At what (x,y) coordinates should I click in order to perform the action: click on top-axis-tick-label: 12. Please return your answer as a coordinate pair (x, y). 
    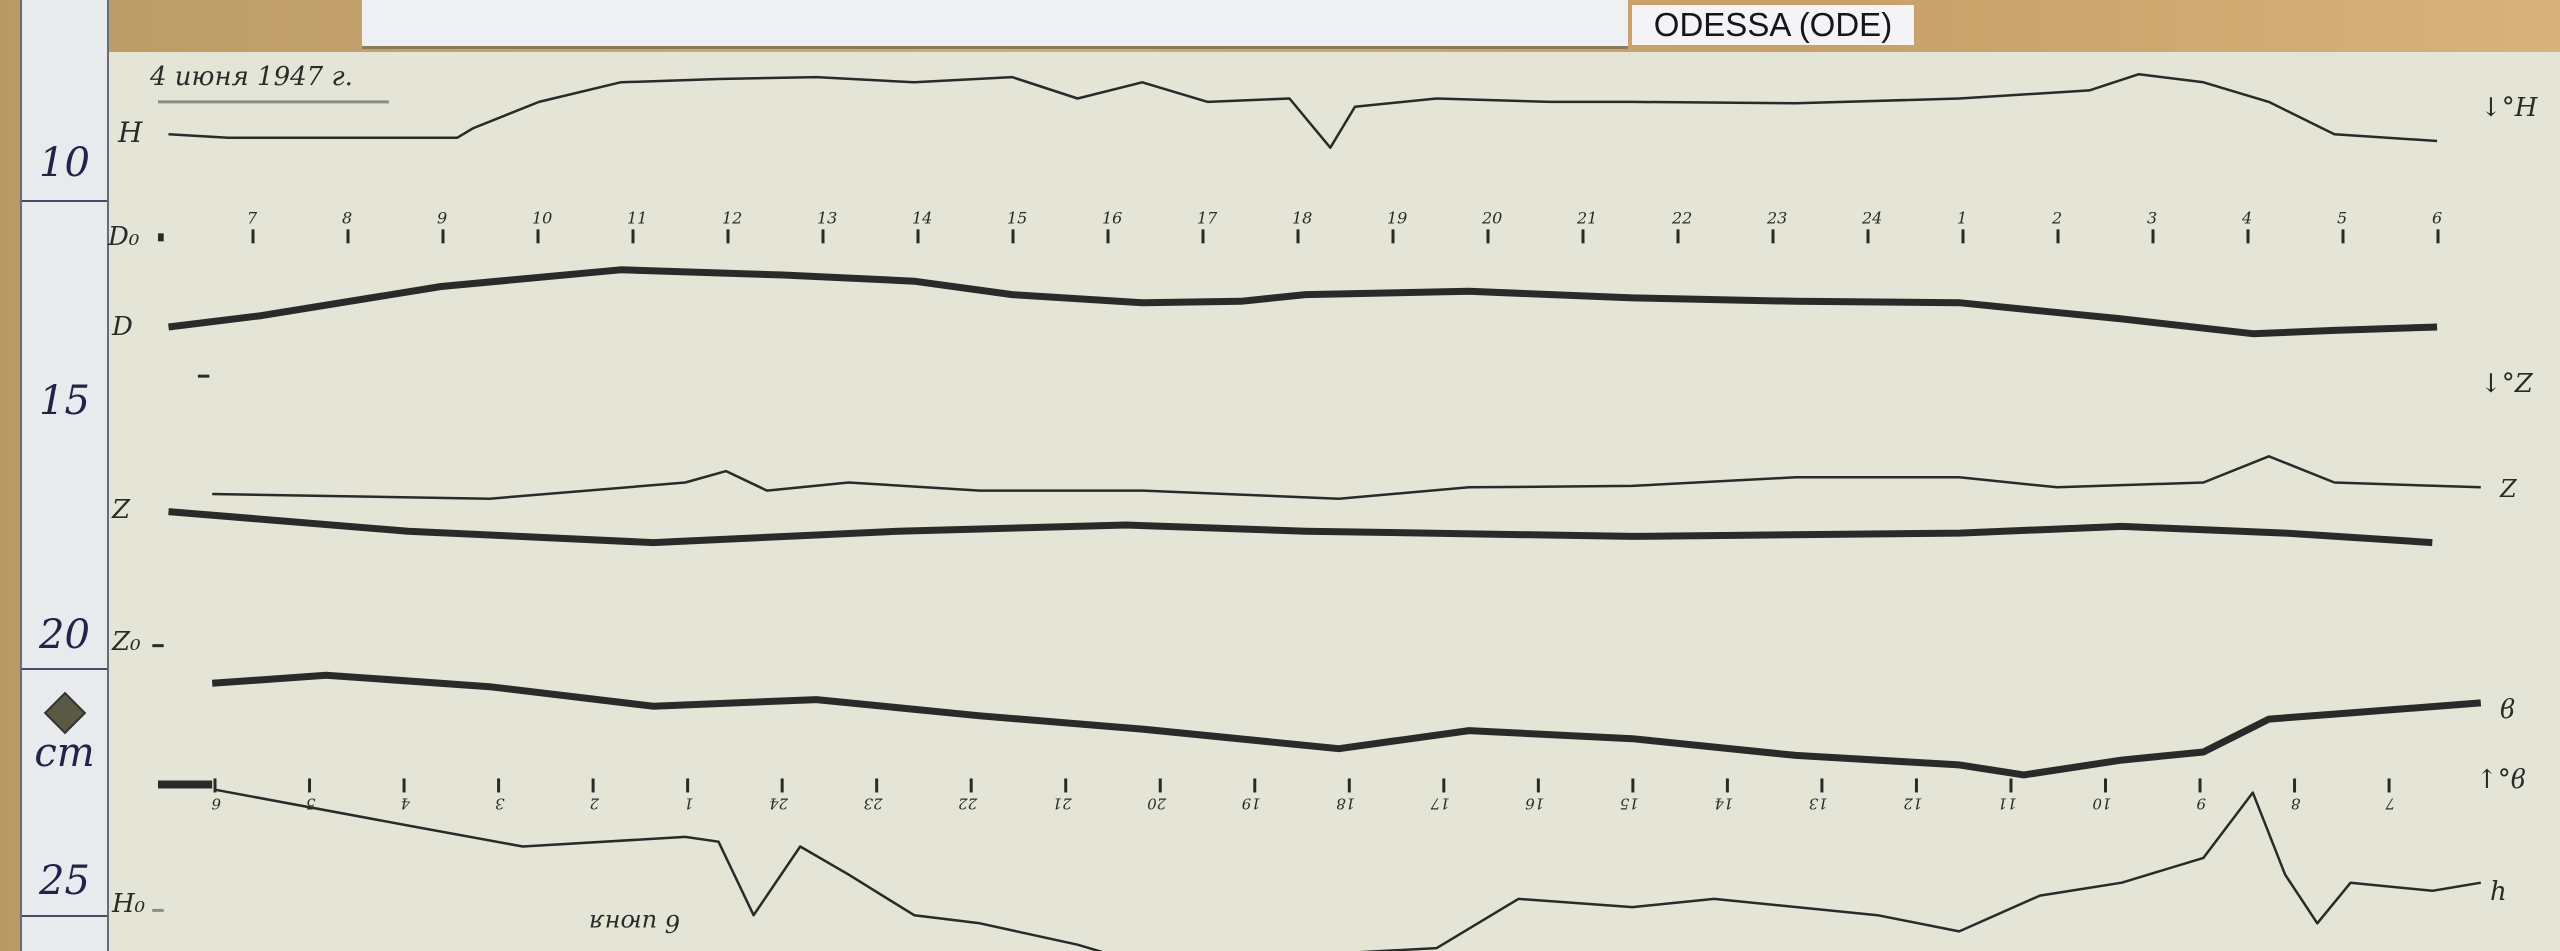
    Looking at the image, I should click on (732, 217).